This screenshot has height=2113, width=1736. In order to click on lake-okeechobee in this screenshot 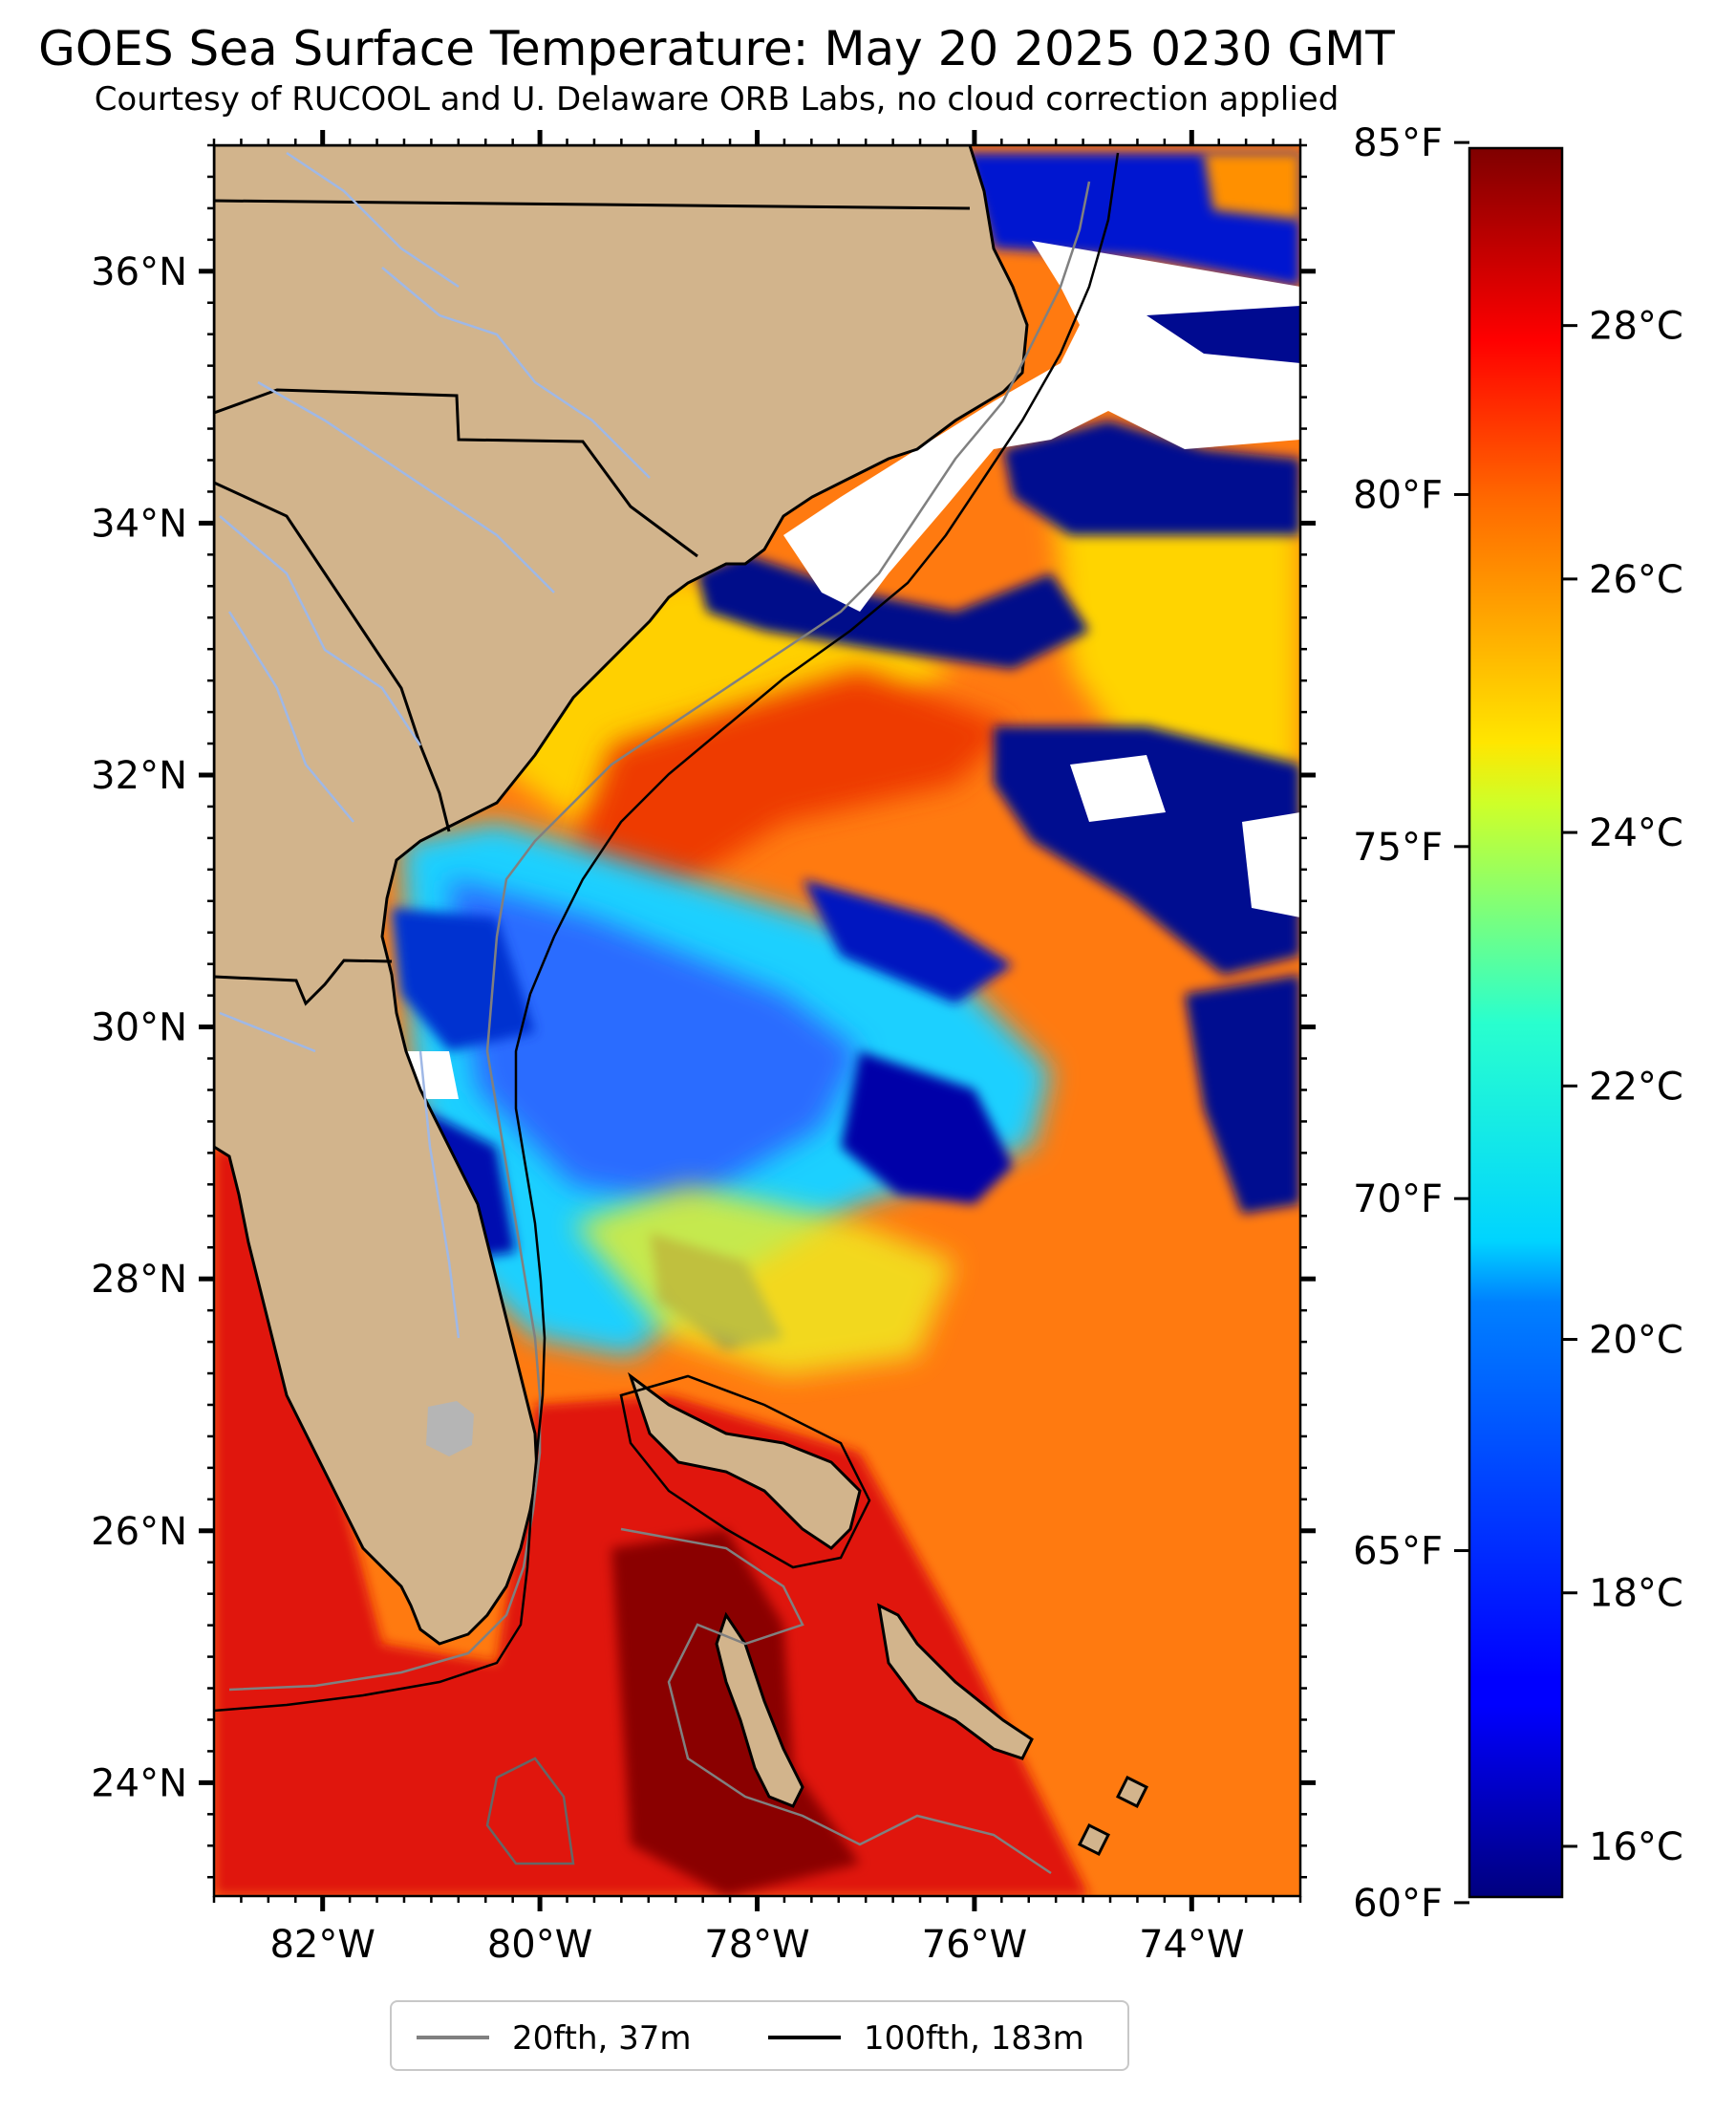, I will do `click(450, 1428)`.